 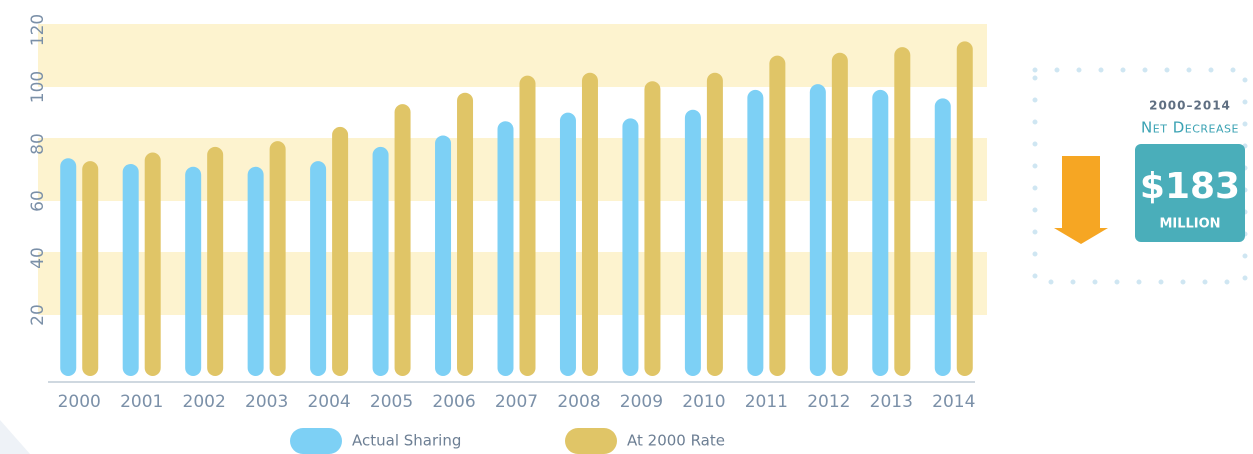 I want to click on panel-amount: $183, so click(x=1190, y=186).